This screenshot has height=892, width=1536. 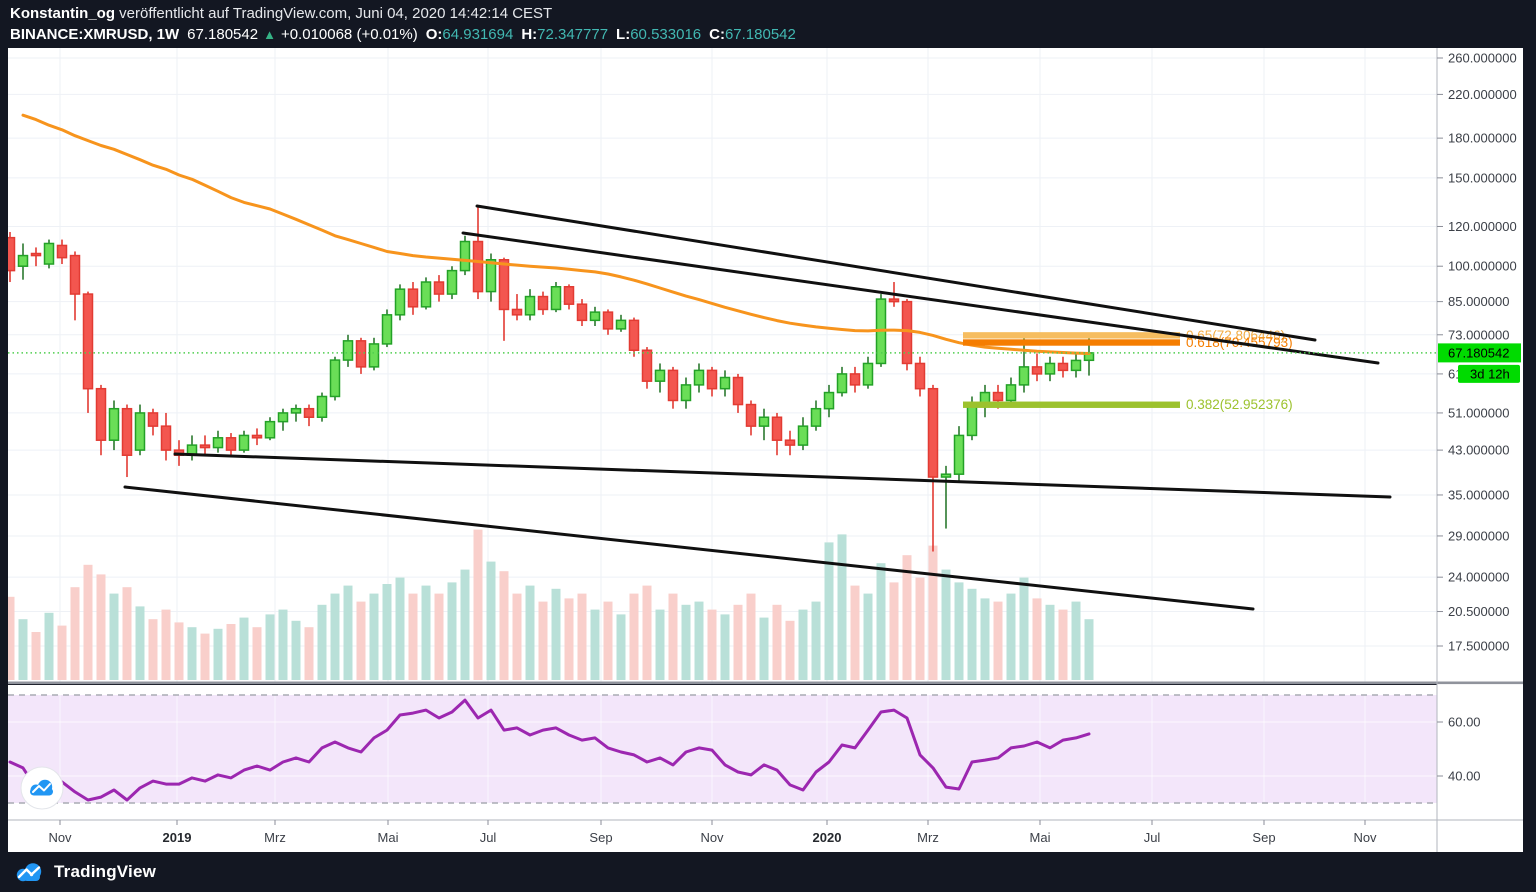 What do you see at coordinates (827, 837) in the screenshot?
I see `time-axis-label: 2020` at bounding box center [827, 837].